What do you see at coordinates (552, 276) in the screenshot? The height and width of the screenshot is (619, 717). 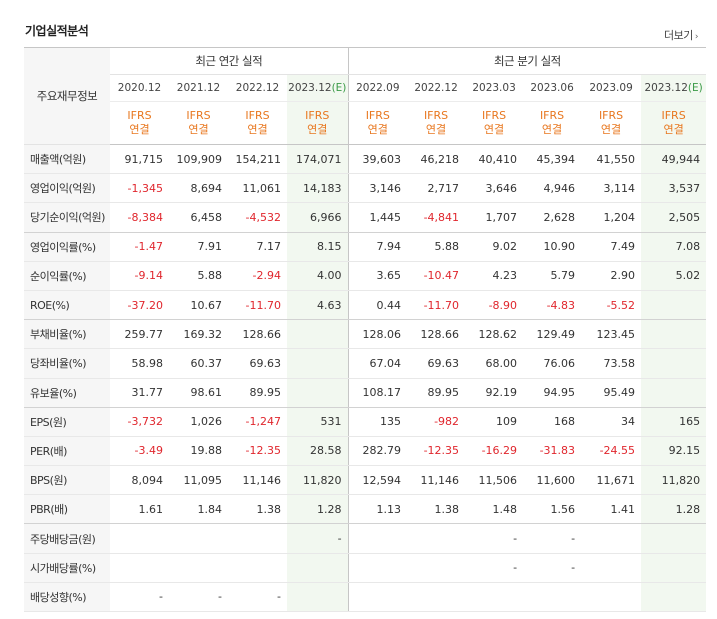 I see `table-cell: 5.79` at bounding box center [552, 276].